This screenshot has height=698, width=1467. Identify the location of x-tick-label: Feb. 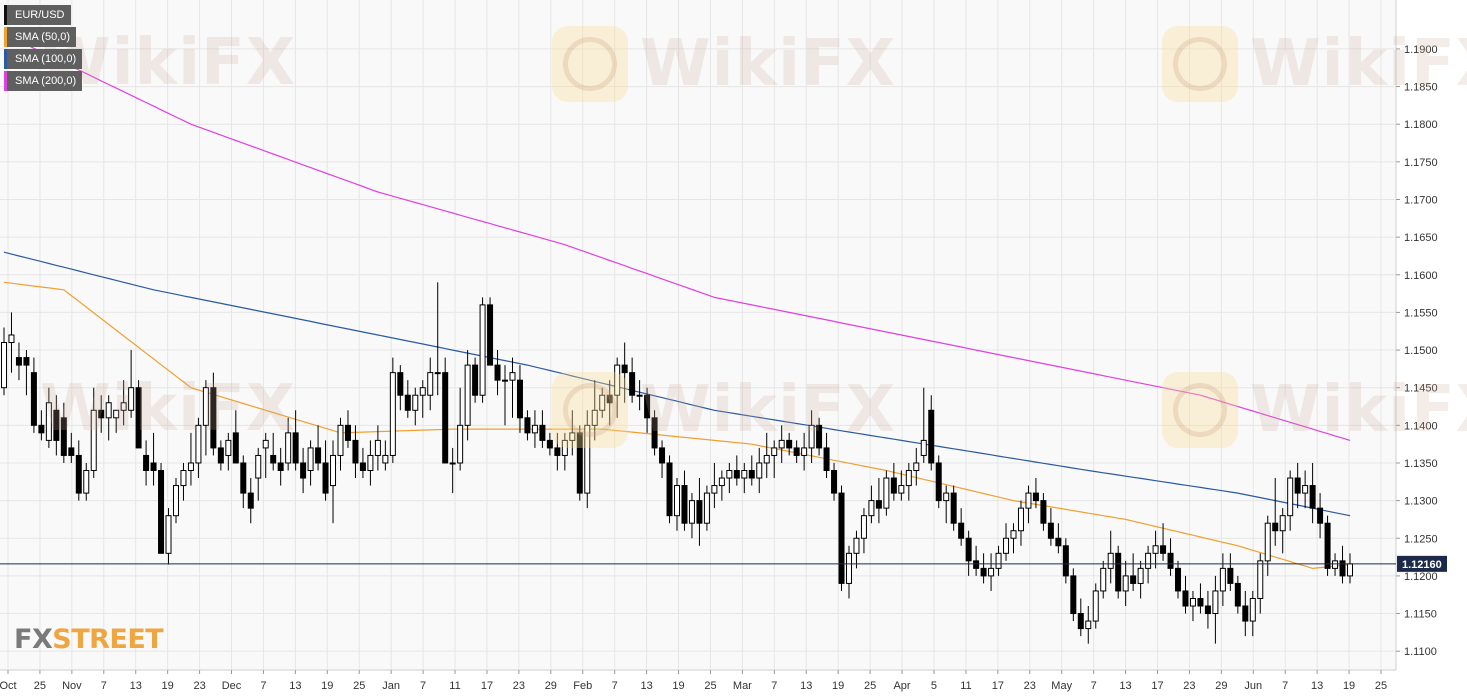
(582, 686).